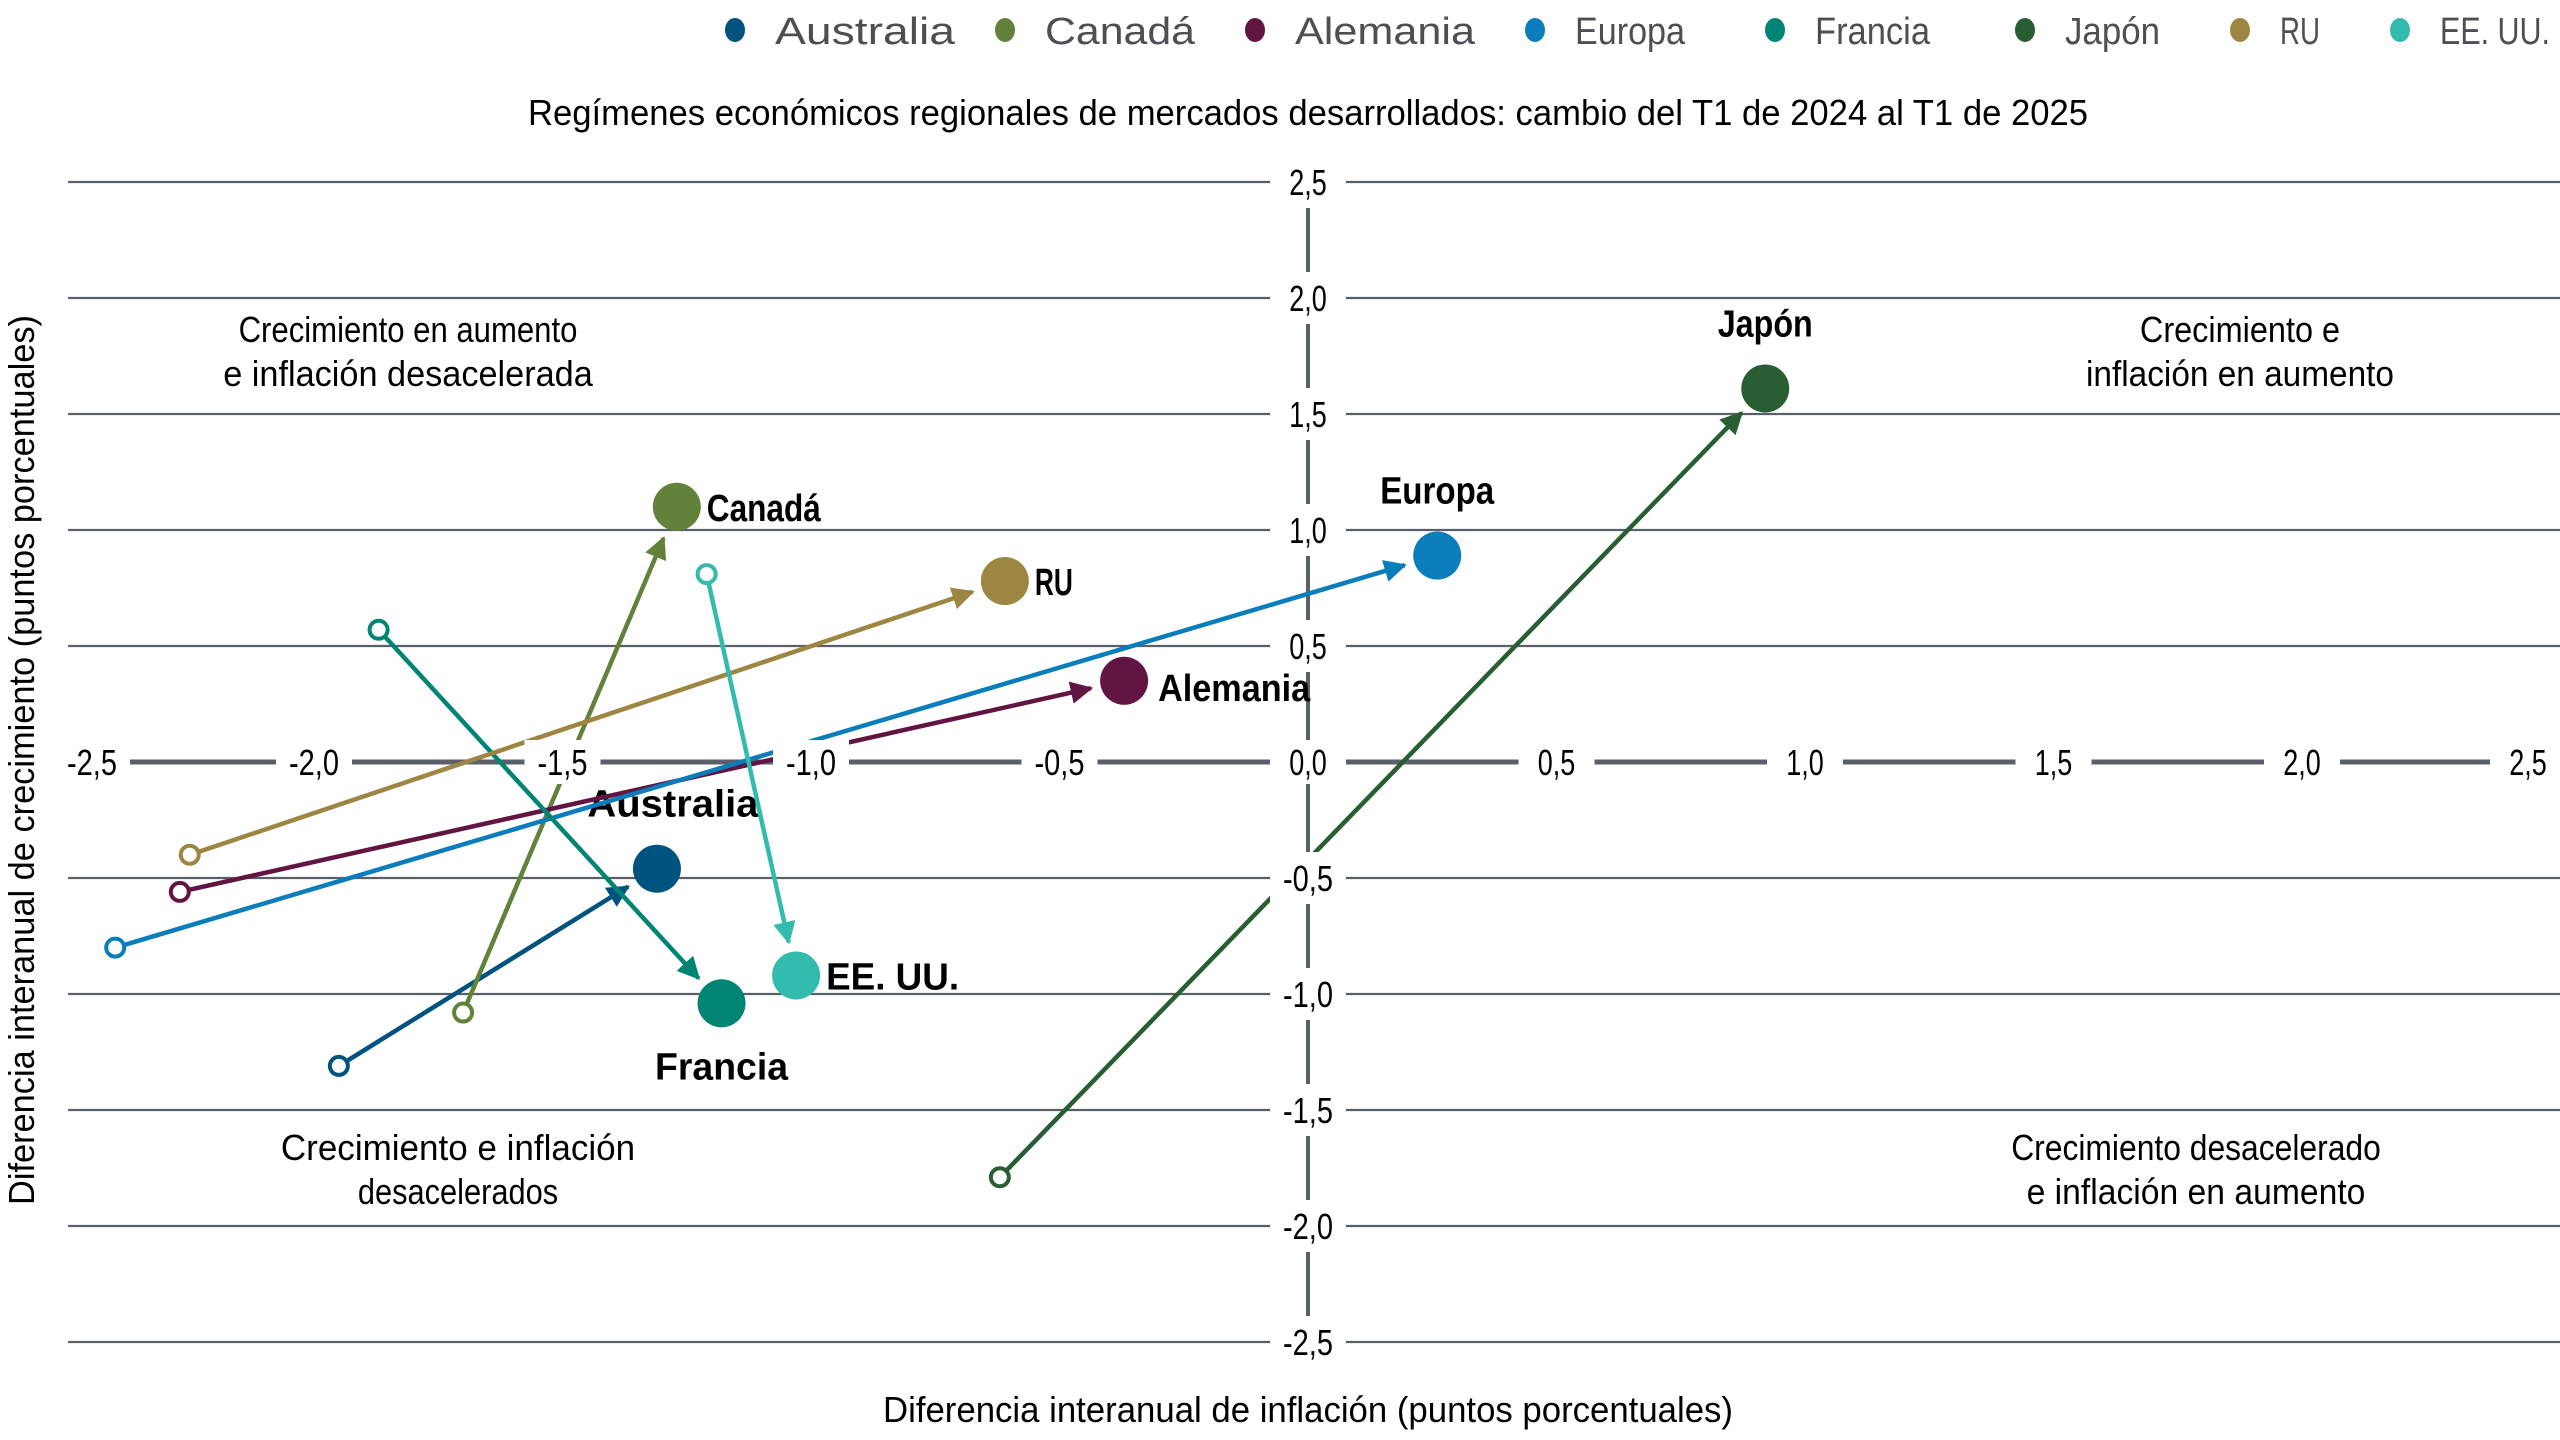  What do you see at coordinates (764, 509) in the screenshot?
I see `point-label: Canadá` at bounding box center [764, 509].